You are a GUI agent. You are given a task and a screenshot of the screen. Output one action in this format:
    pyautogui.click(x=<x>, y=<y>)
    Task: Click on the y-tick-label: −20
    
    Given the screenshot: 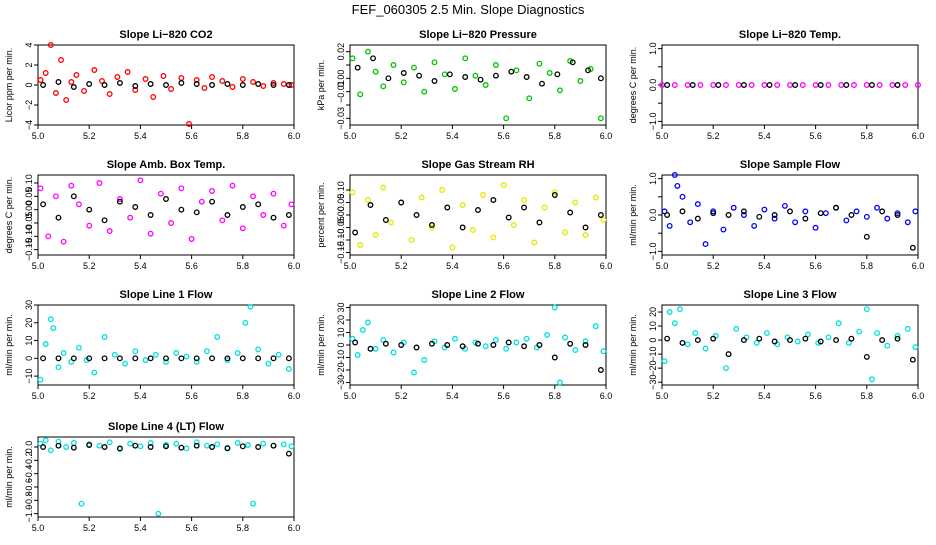 What is the action you would take?
    pyautogui.click(x=653, y=368)
    